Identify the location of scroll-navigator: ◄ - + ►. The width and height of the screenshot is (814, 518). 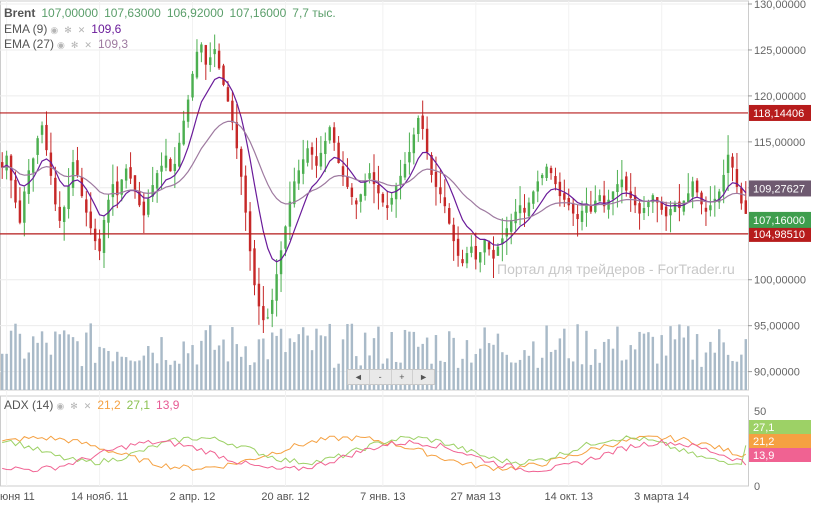
(391, 377).